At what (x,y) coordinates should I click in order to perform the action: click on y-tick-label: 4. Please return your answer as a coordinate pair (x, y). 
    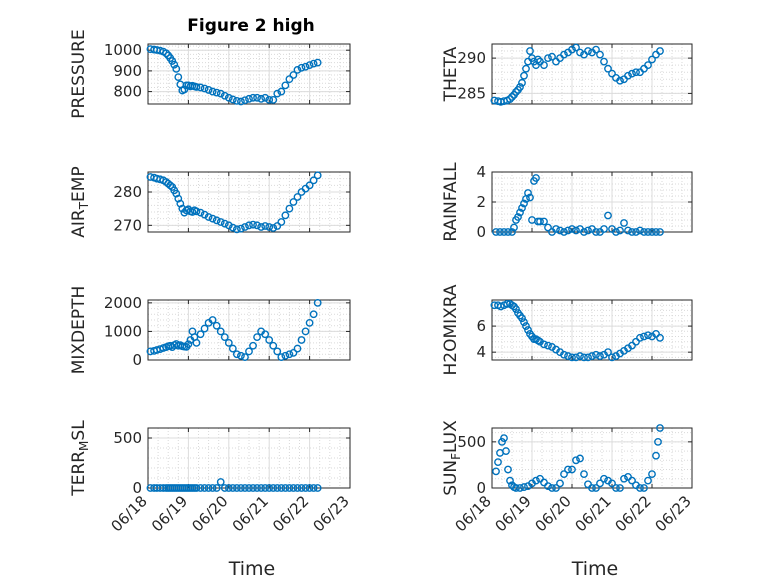
    Looking at the image, I should click on (481, 172).